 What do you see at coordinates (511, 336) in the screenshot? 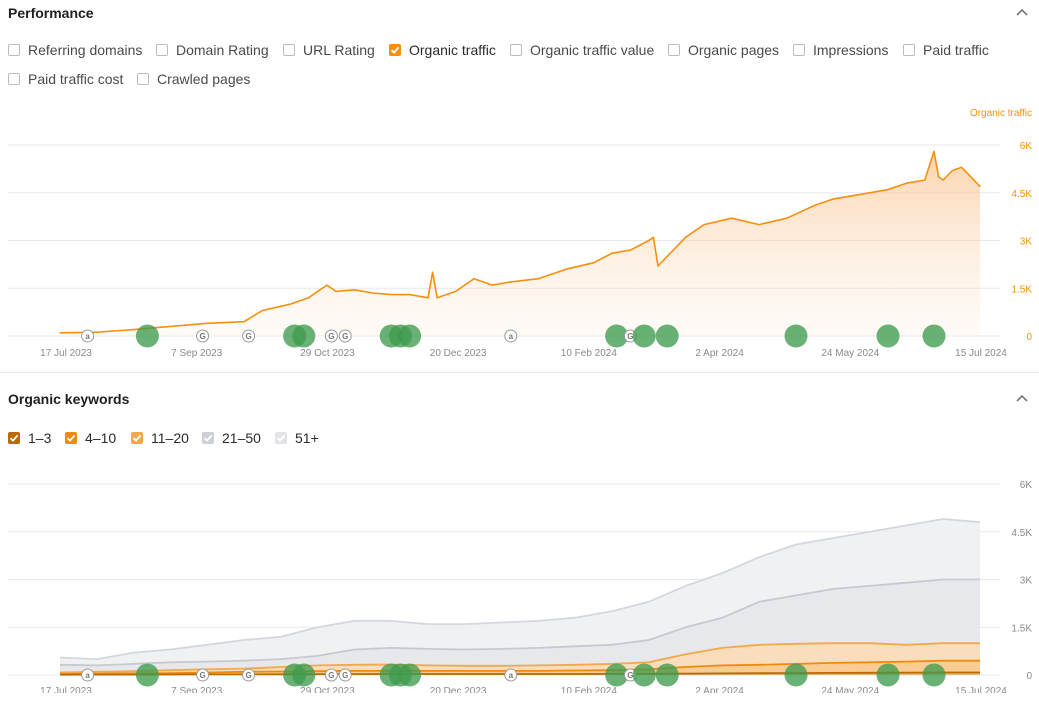
I see `annotation-icon` at bounding box center [511, 336].